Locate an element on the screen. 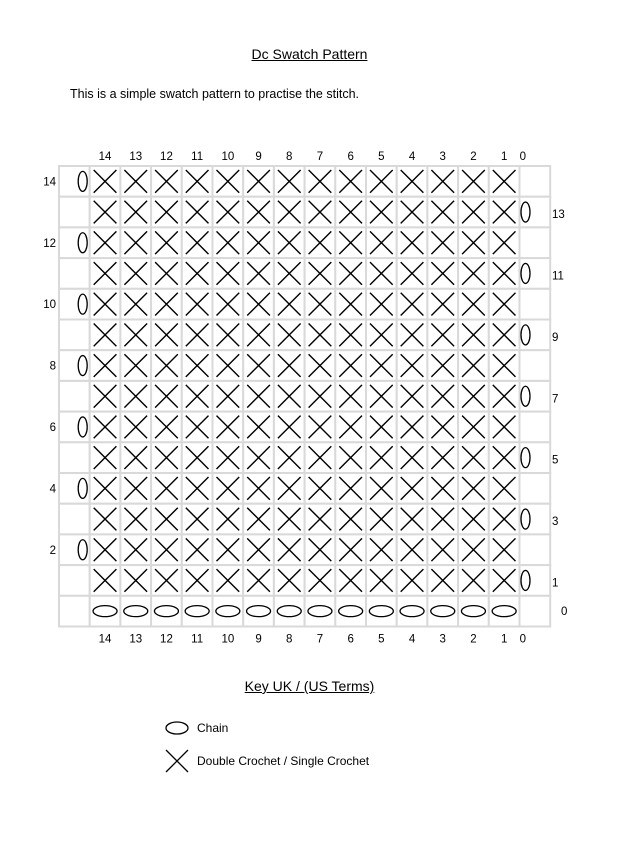 The width and height of the screenshot is (619, 865). row-label-right: 11 is located at coordinates (558, 276).